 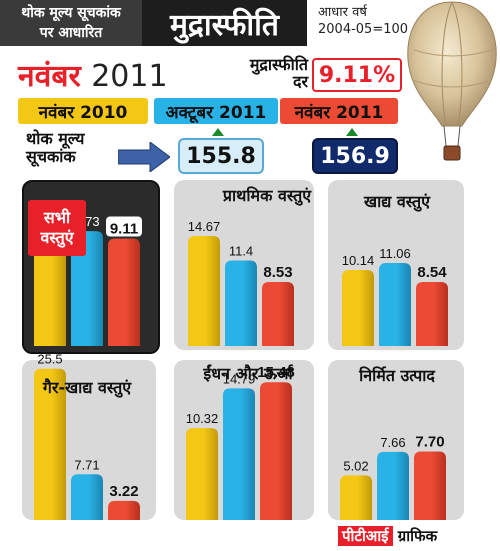 I want to click on arrow-right-icon, so click(x=144, y=157).